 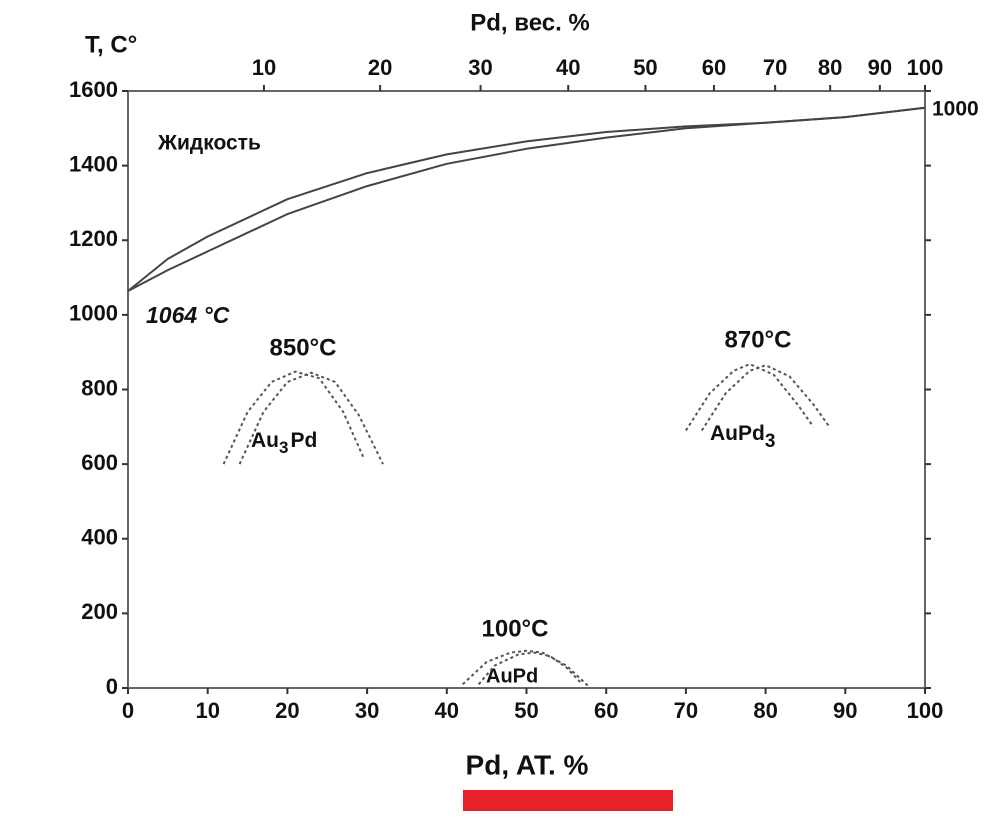 What do you see at coordinates (111, 44) in the screenshot?
I see `y-axis-label: T, C°` at bounding box center [111, 44].